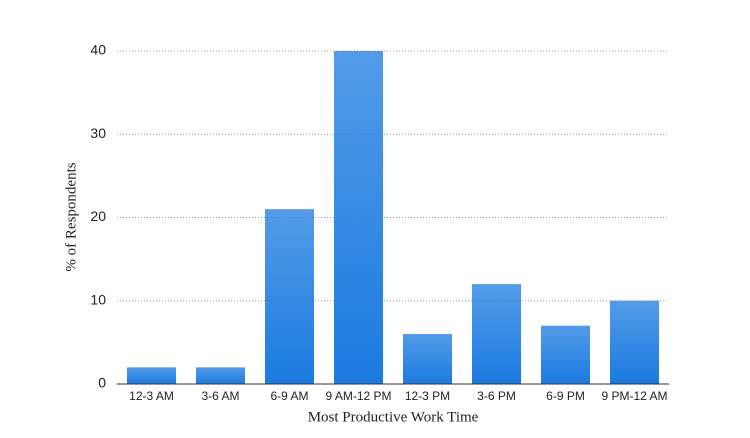 Image resolution: width=750 pixels, height=438 pixels. I want to click on x-tick-label: 6-9 PM, so click(565, 396).